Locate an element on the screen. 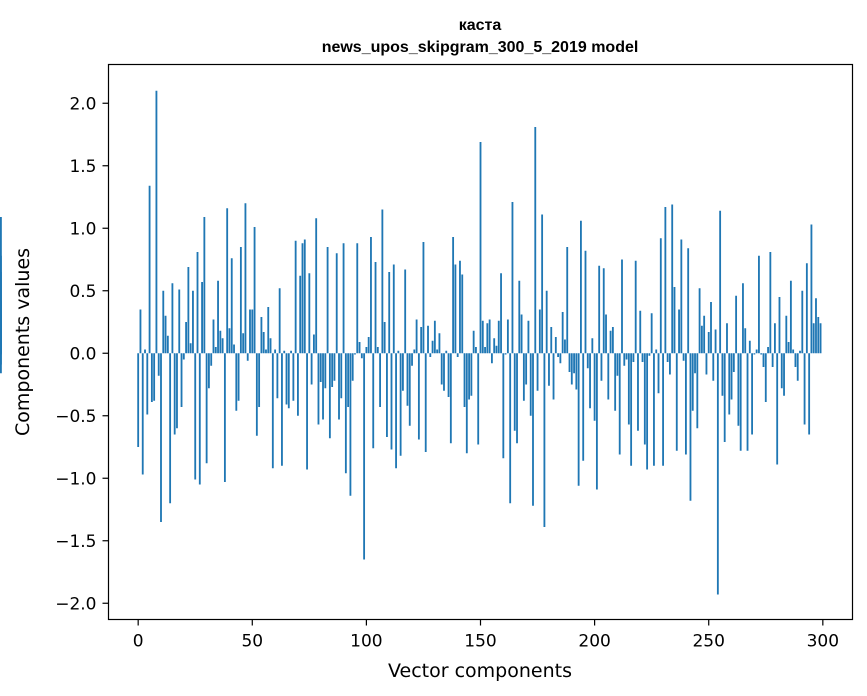 The width and height of the screenshot is (867, 696). y-tick-label: 1.5 is located at coordinates (82, 167).